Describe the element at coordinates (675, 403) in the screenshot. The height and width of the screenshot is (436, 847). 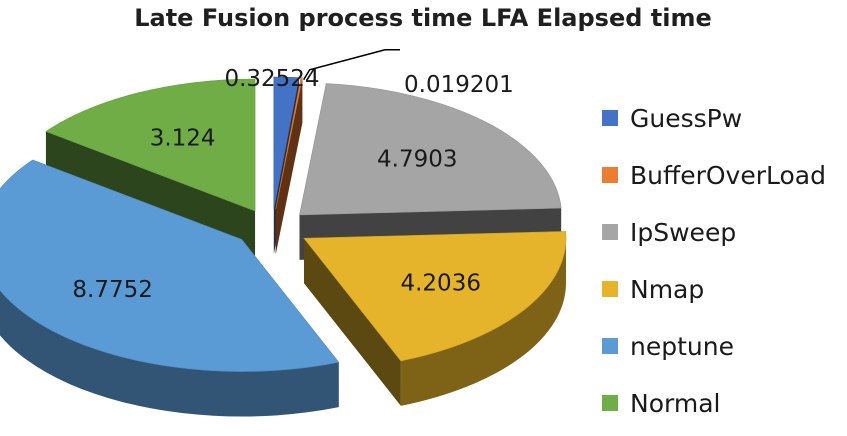
I see `legend-label-normal: Normal` at that location.